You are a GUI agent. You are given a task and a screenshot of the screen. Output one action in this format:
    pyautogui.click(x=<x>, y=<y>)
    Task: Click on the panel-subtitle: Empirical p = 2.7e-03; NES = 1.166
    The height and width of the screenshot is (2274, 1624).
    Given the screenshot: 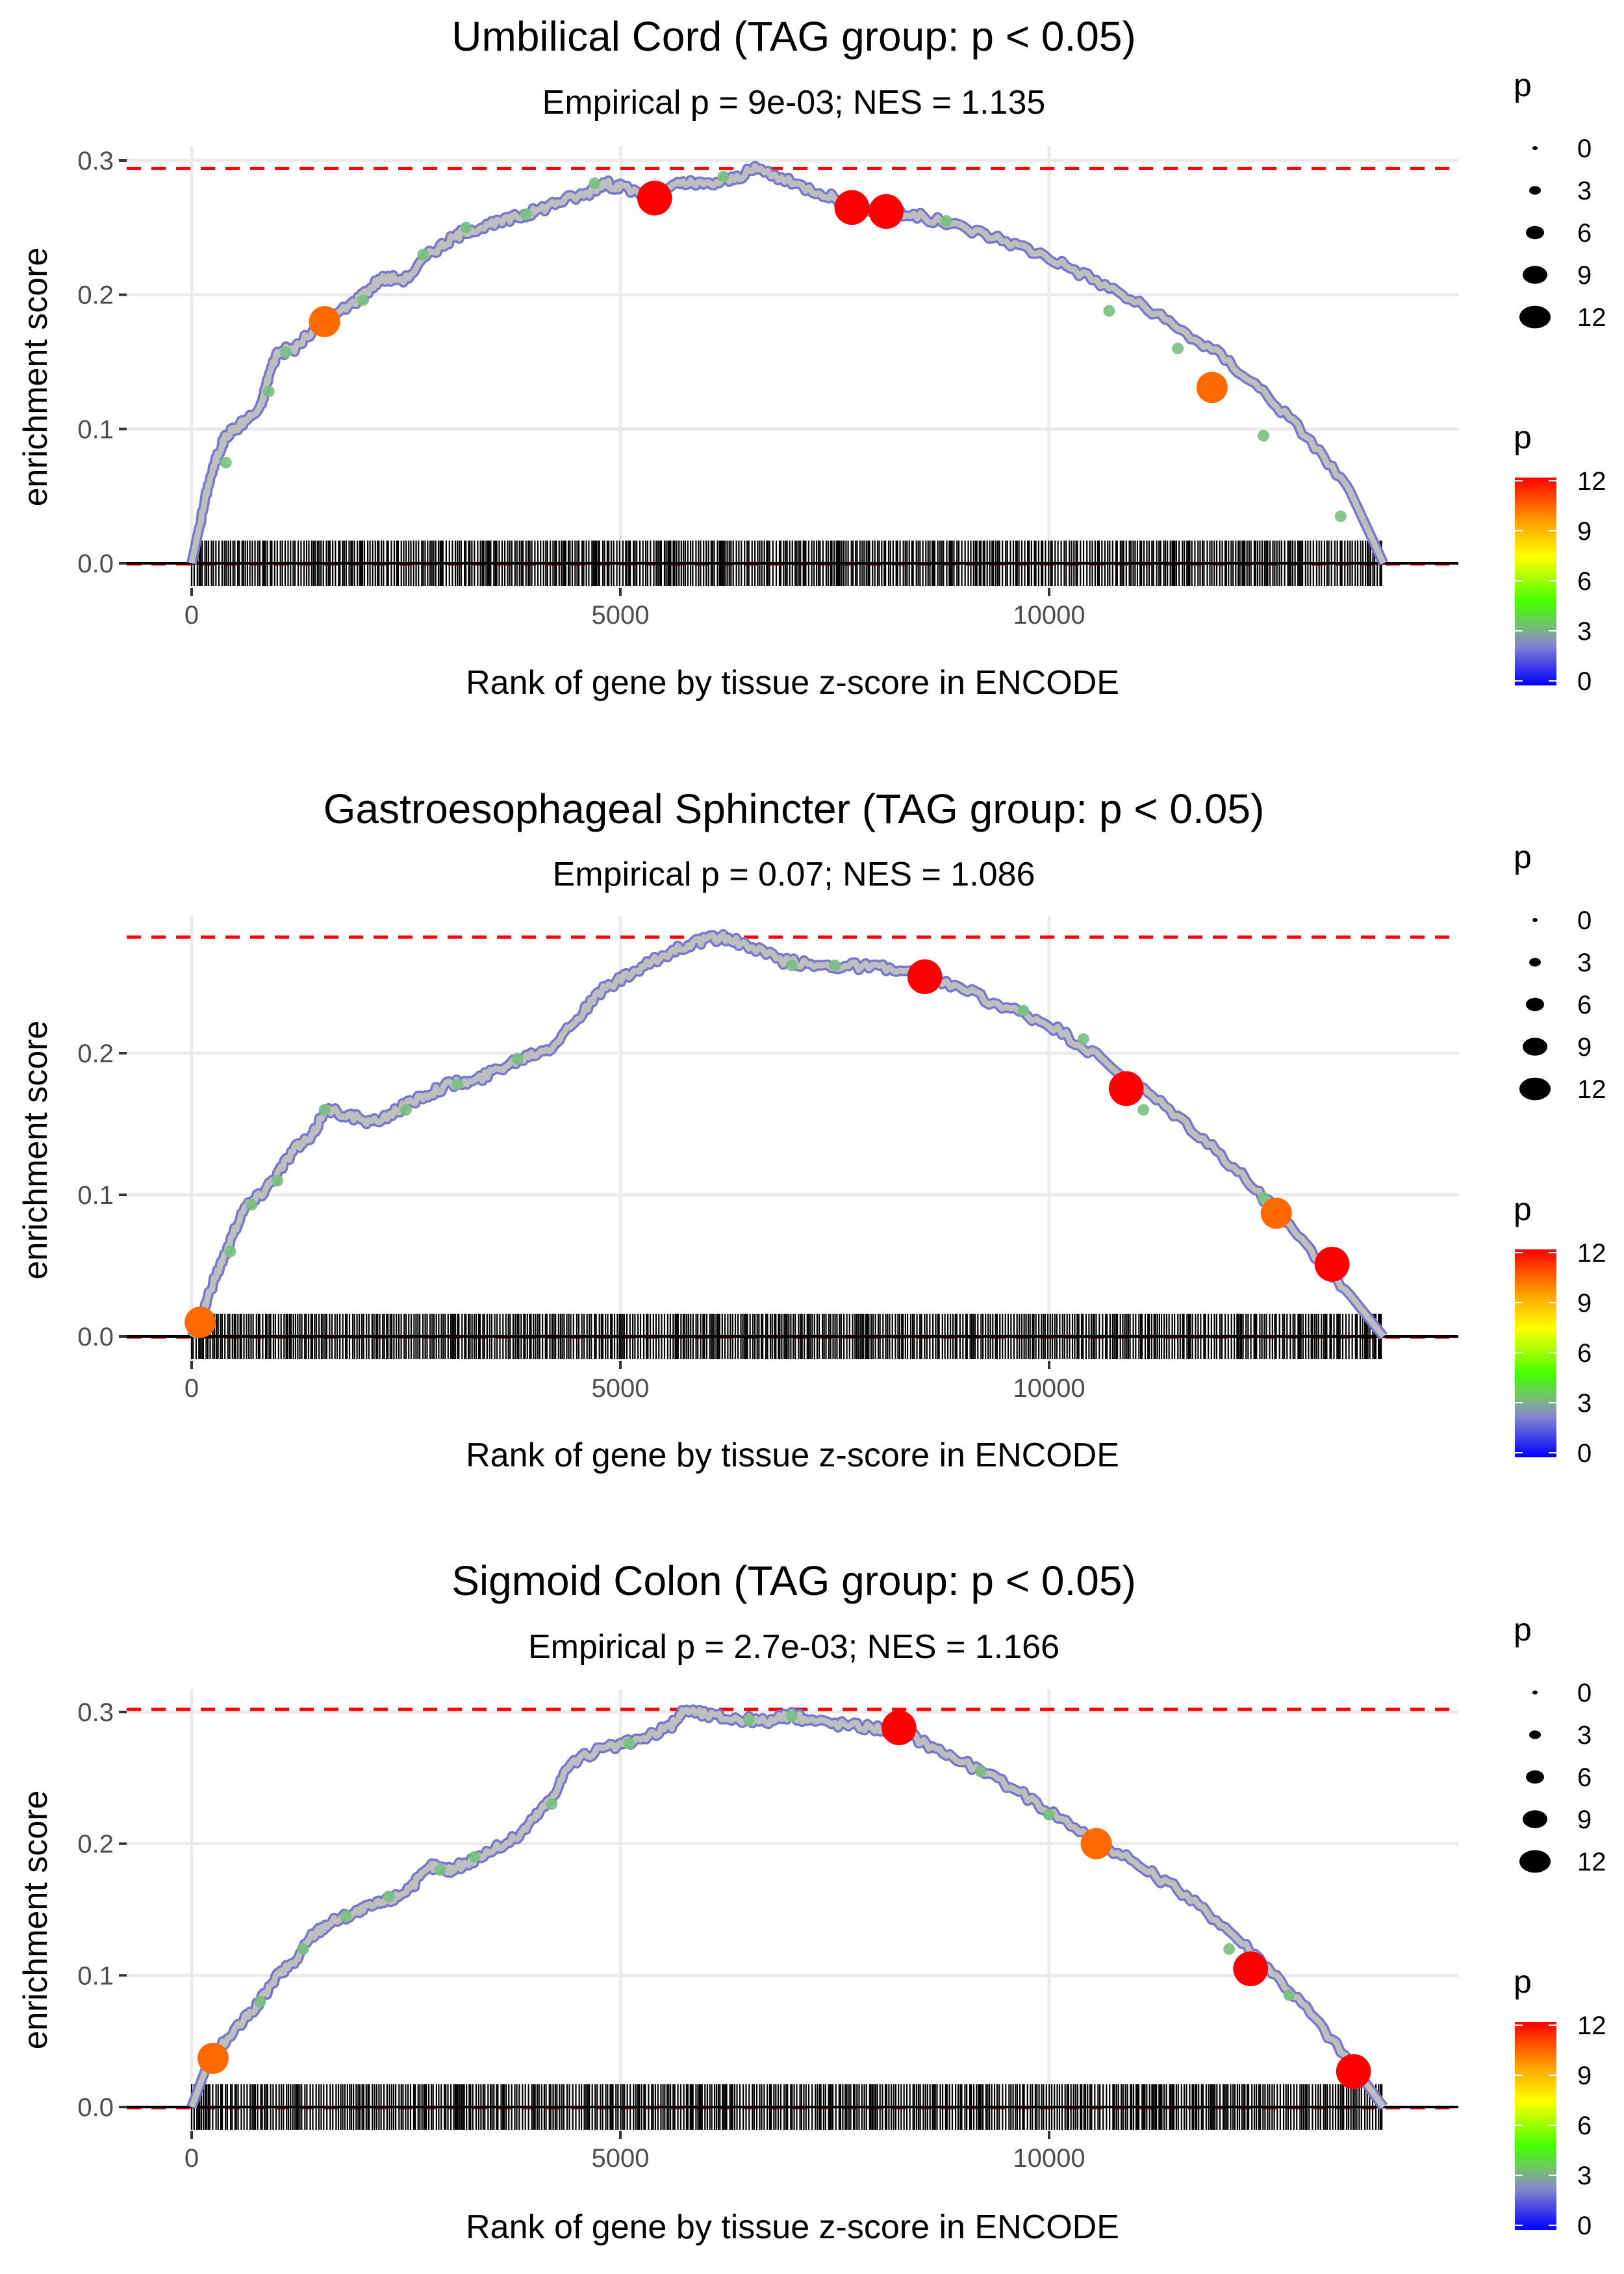 What is the action you would take?
    pyautogui.click(x=793, y=1647)
    